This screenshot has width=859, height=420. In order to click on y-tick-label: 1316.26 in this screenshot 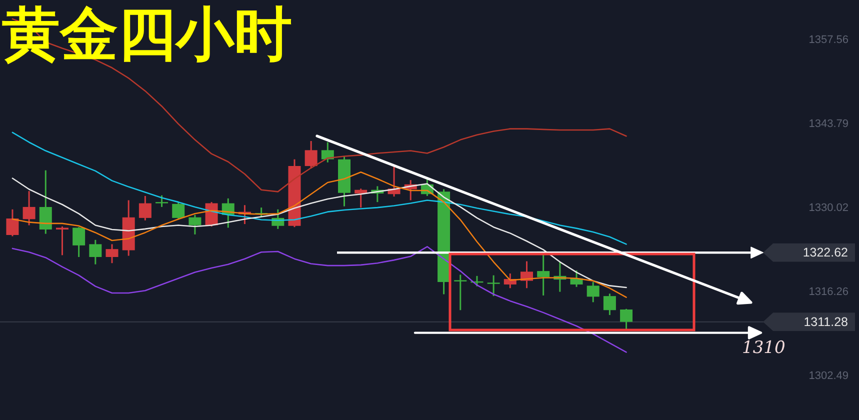, I will do `click(828, 292)`.